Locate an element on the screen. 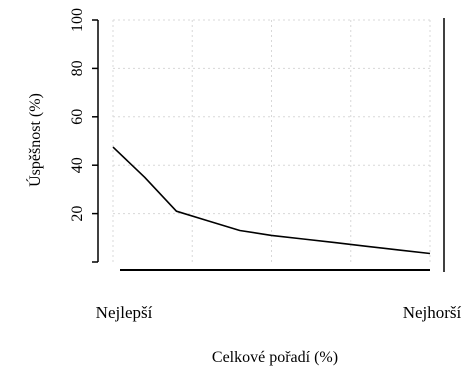  x-end-label-best: Nejlepší is located at coordinates (124, 312).